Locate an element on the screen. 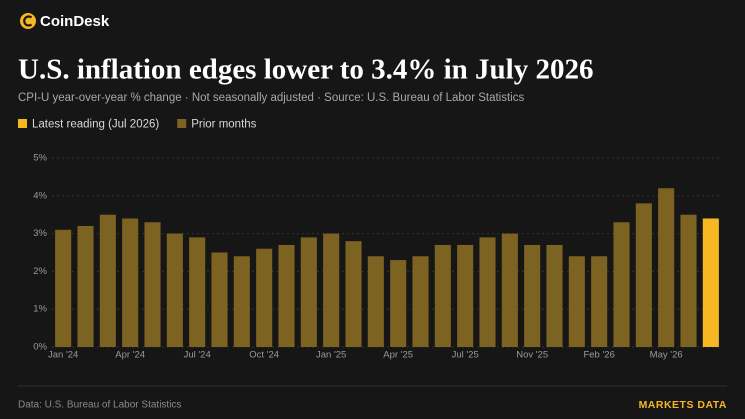  footer-section: MARKETS DATA is located at coordinates (683, 405).